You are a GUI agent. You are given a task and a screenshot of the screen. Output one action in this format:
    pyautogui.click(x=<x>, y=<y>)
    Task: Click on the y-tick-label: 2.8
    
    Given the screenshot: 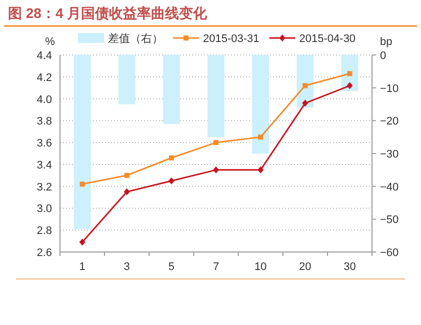 What is the action you would take?
    pyautogui.click(x=44, y=231)
    